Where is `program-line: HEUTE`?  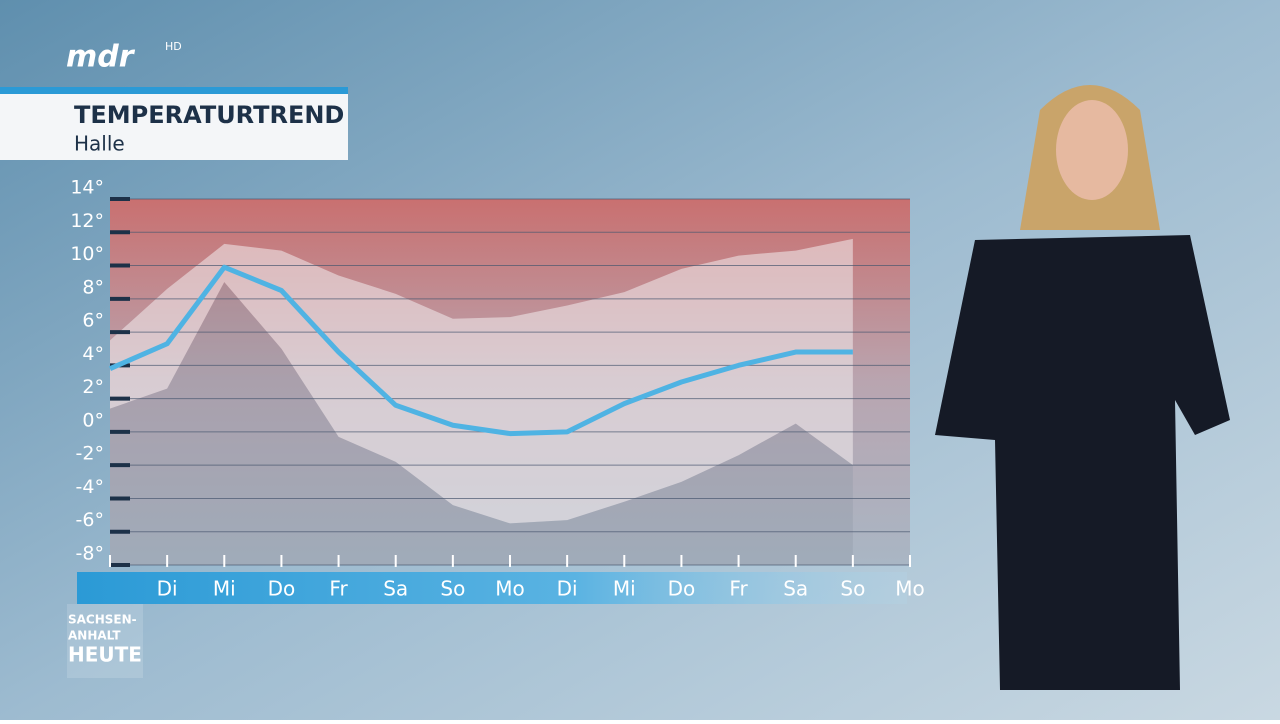
program-line: HEUTE is located at coordinates (105, 655).